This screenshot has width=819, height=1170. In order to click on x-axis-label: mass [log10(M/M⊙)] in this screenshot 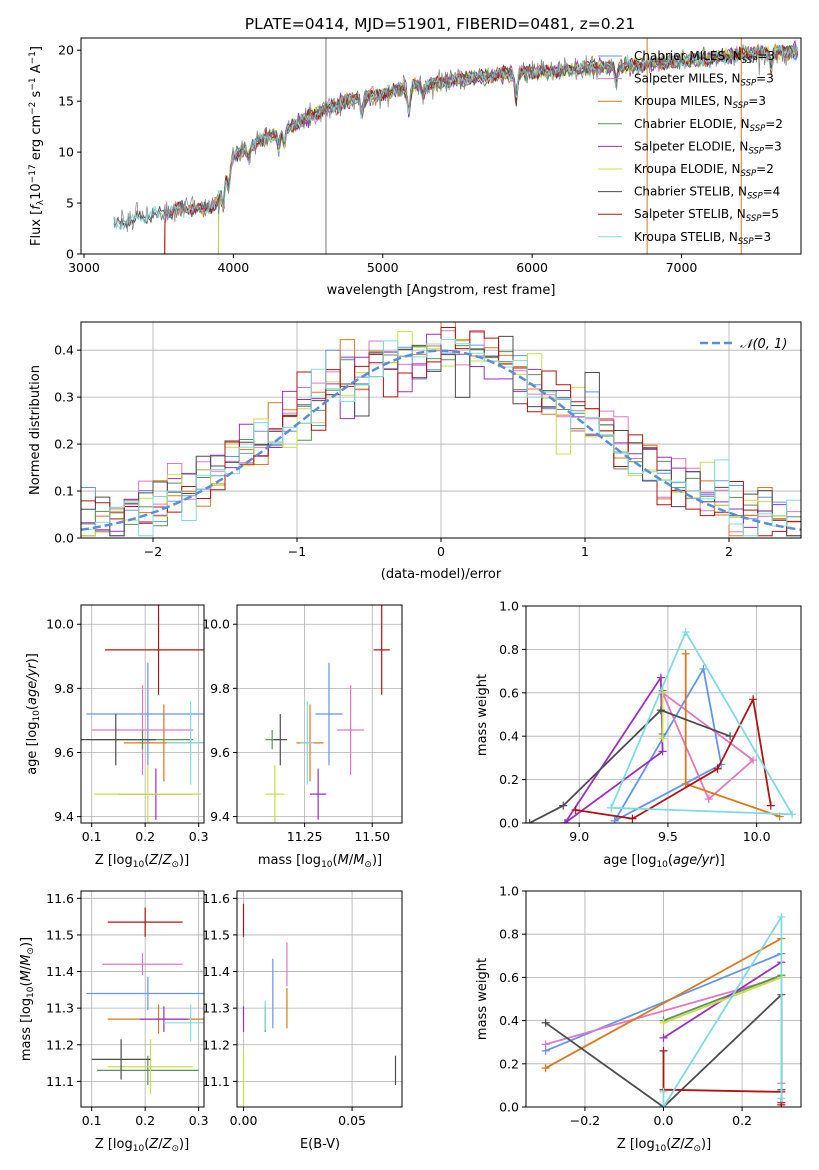, I will do `click(320, 861)`.